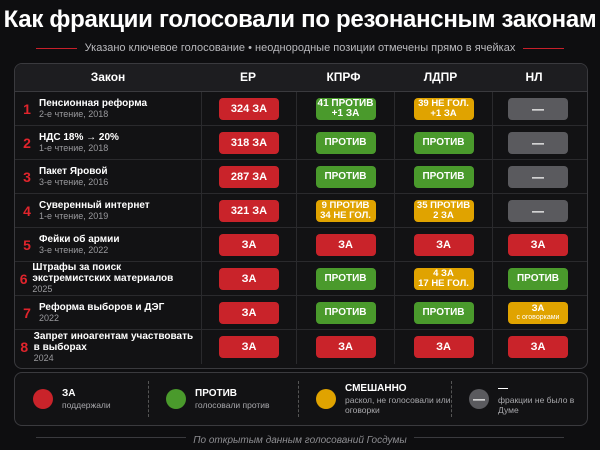 The height and width of the screenshot is (450, 600). I want to click on header-law: Закон, so click(108, 77).